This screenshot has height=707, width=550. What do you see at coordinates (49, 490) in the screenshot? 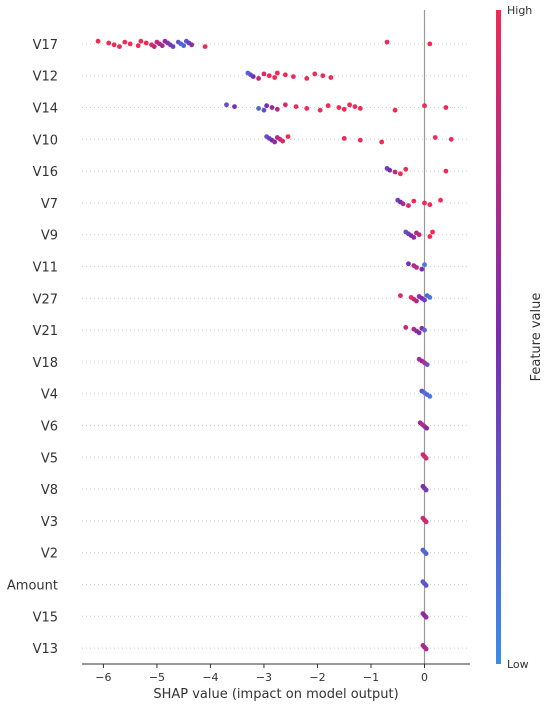
I see `feature-label-v8: V8` at bounding box center [49, 490].